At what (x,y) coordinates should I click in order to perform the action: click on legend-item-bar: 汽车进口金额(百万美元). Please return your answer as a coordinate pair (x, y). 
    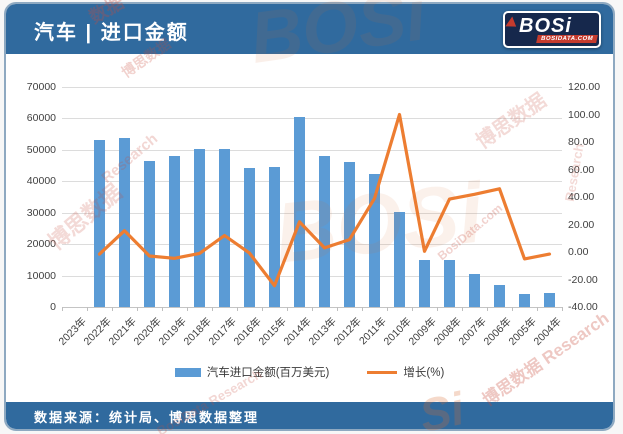
    Looking at the image, I should click on (252, 372).